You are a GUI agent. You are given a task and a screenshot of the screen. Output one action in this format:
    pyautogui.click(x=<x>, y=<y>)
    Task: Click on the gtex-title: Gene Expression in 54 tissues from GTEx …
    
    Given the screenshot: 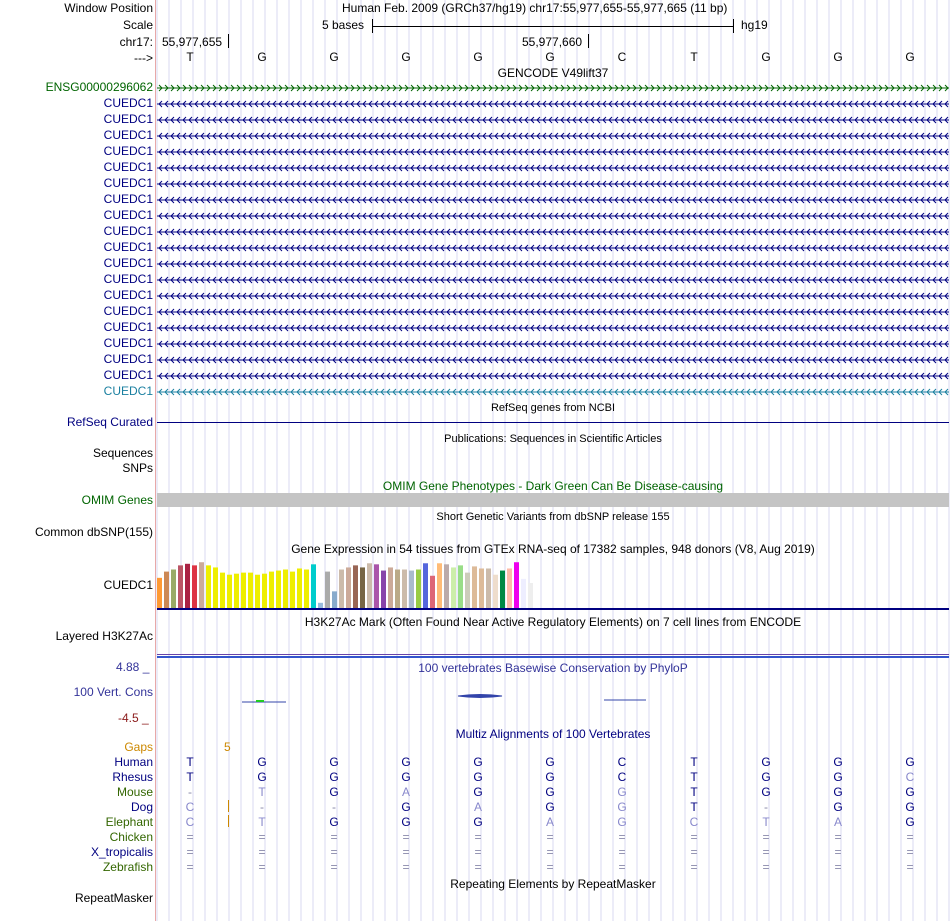 What is the action you would take?
    pyautogui.click(x=553, y=549)
    